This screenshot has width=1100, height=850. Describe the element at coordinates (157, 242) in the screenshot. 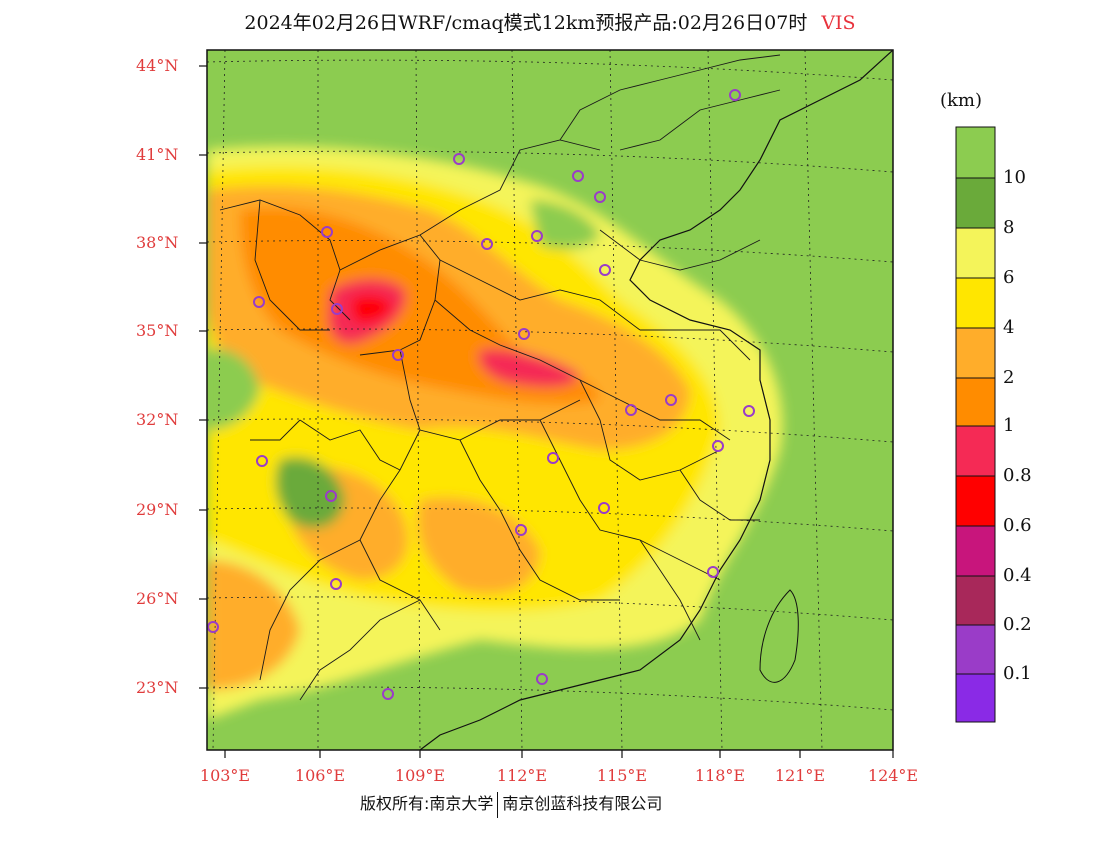

I see `lat-label: 38°N` at that location.